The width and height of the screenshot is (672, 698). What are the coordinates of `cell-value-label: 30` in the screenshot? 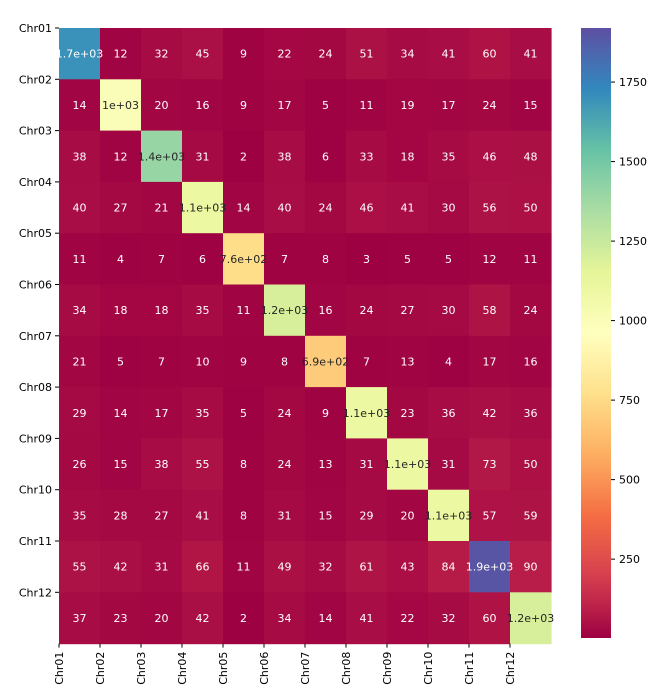 It's located at (449, 310).